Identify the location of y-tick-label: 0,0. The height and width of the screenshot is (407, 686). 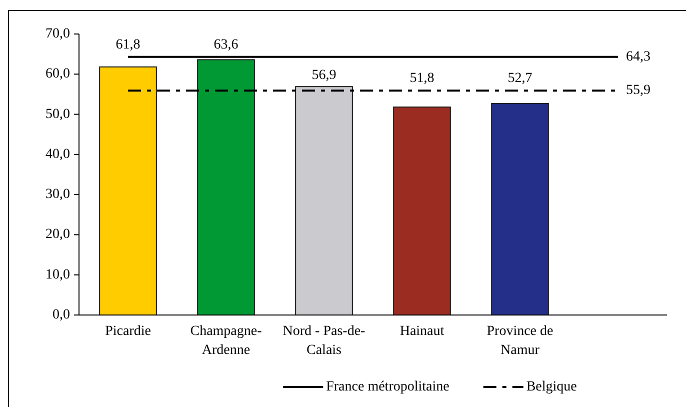
(61, 315).